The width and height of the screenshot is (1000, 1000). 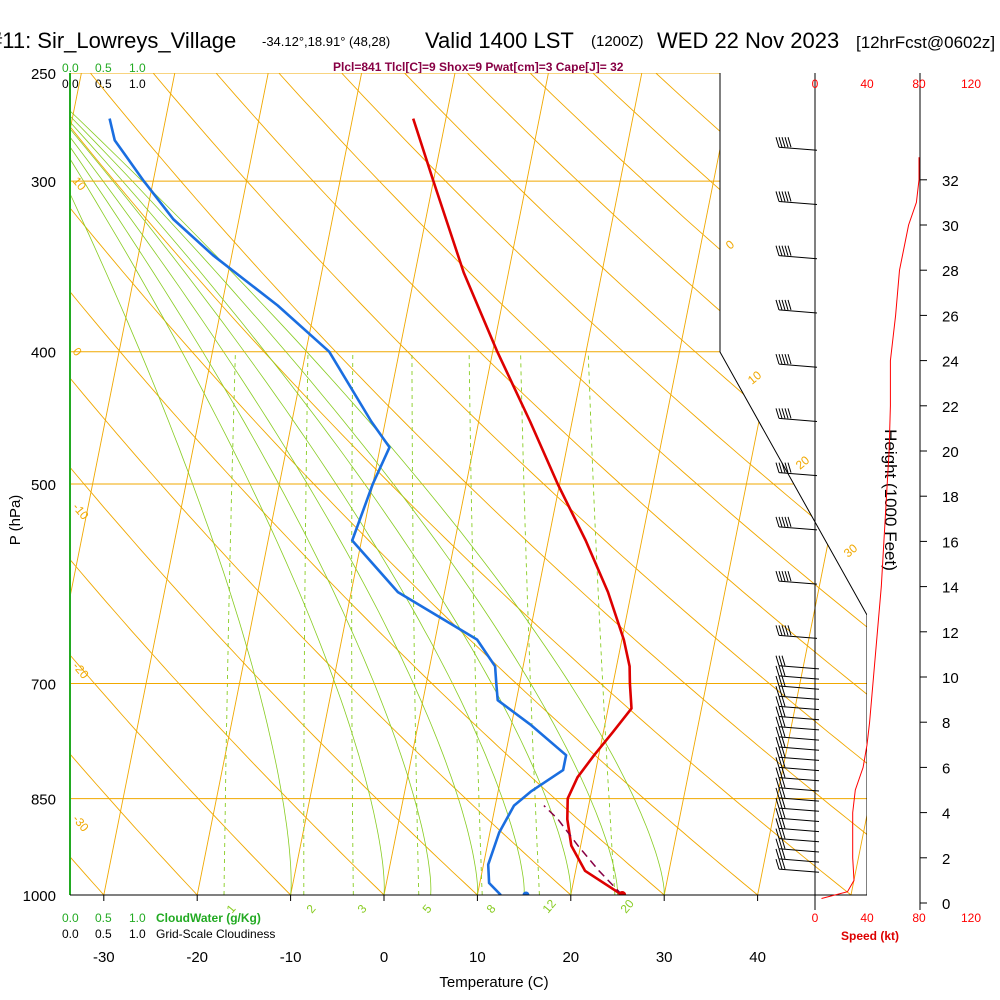 What do you see at coordinates (39, 896) in the screenshot?
I see `pressure-tick-label: 1000` at bounding box center [39, 896].